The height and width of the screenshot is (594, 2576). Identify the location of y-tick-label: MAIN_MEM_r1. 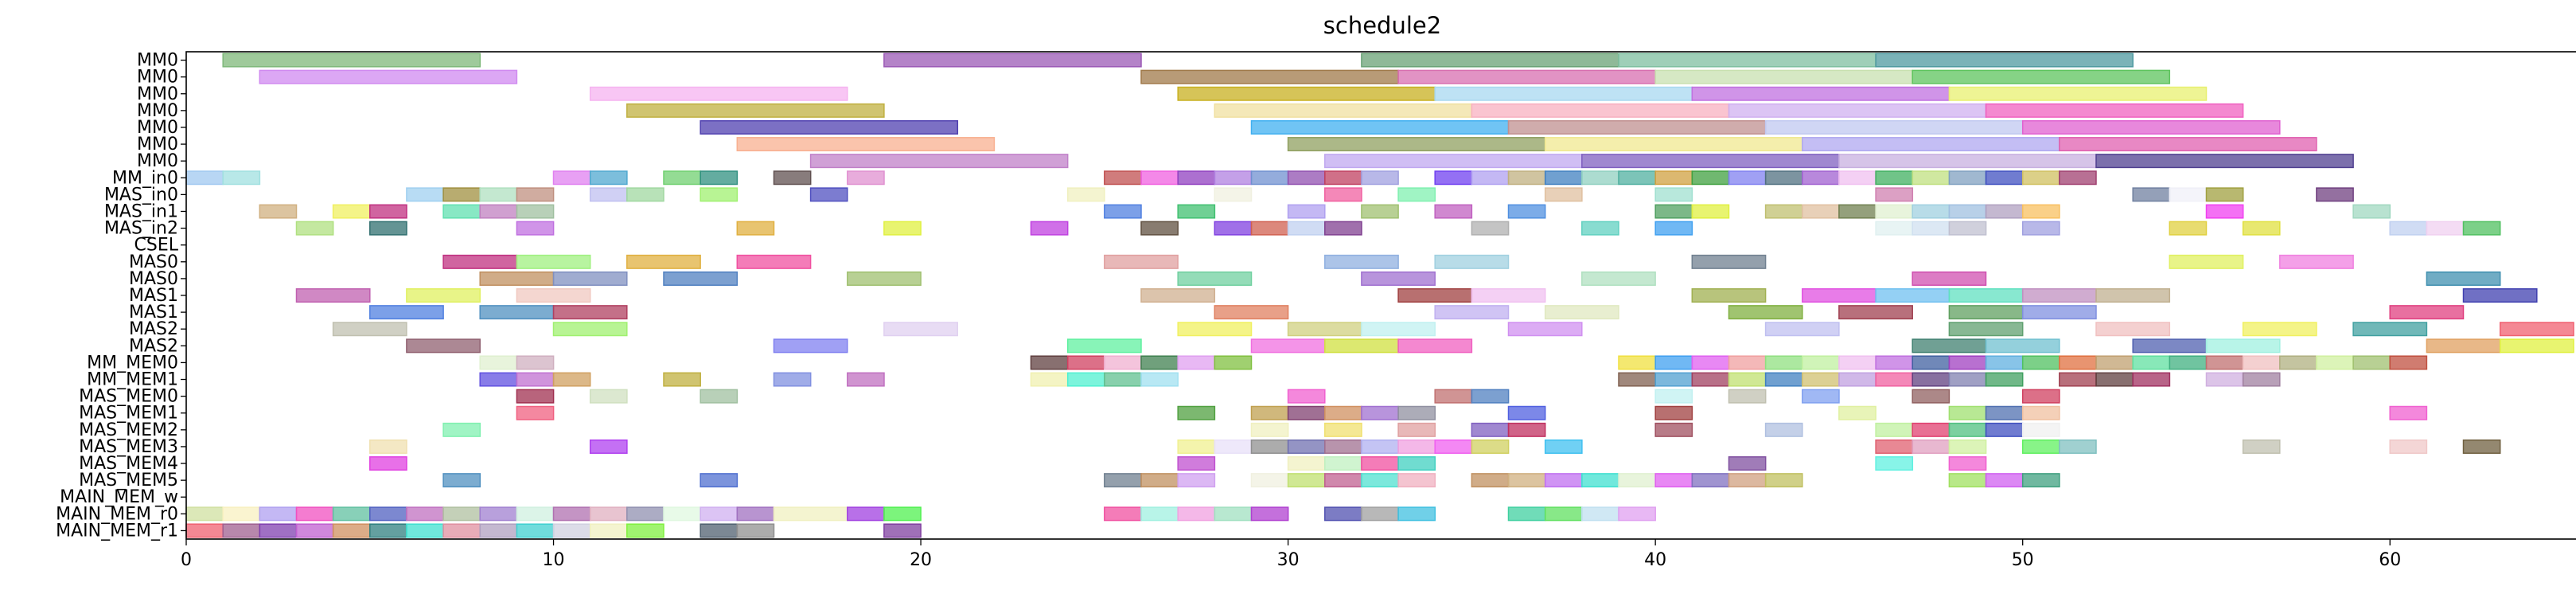
(117, 531).